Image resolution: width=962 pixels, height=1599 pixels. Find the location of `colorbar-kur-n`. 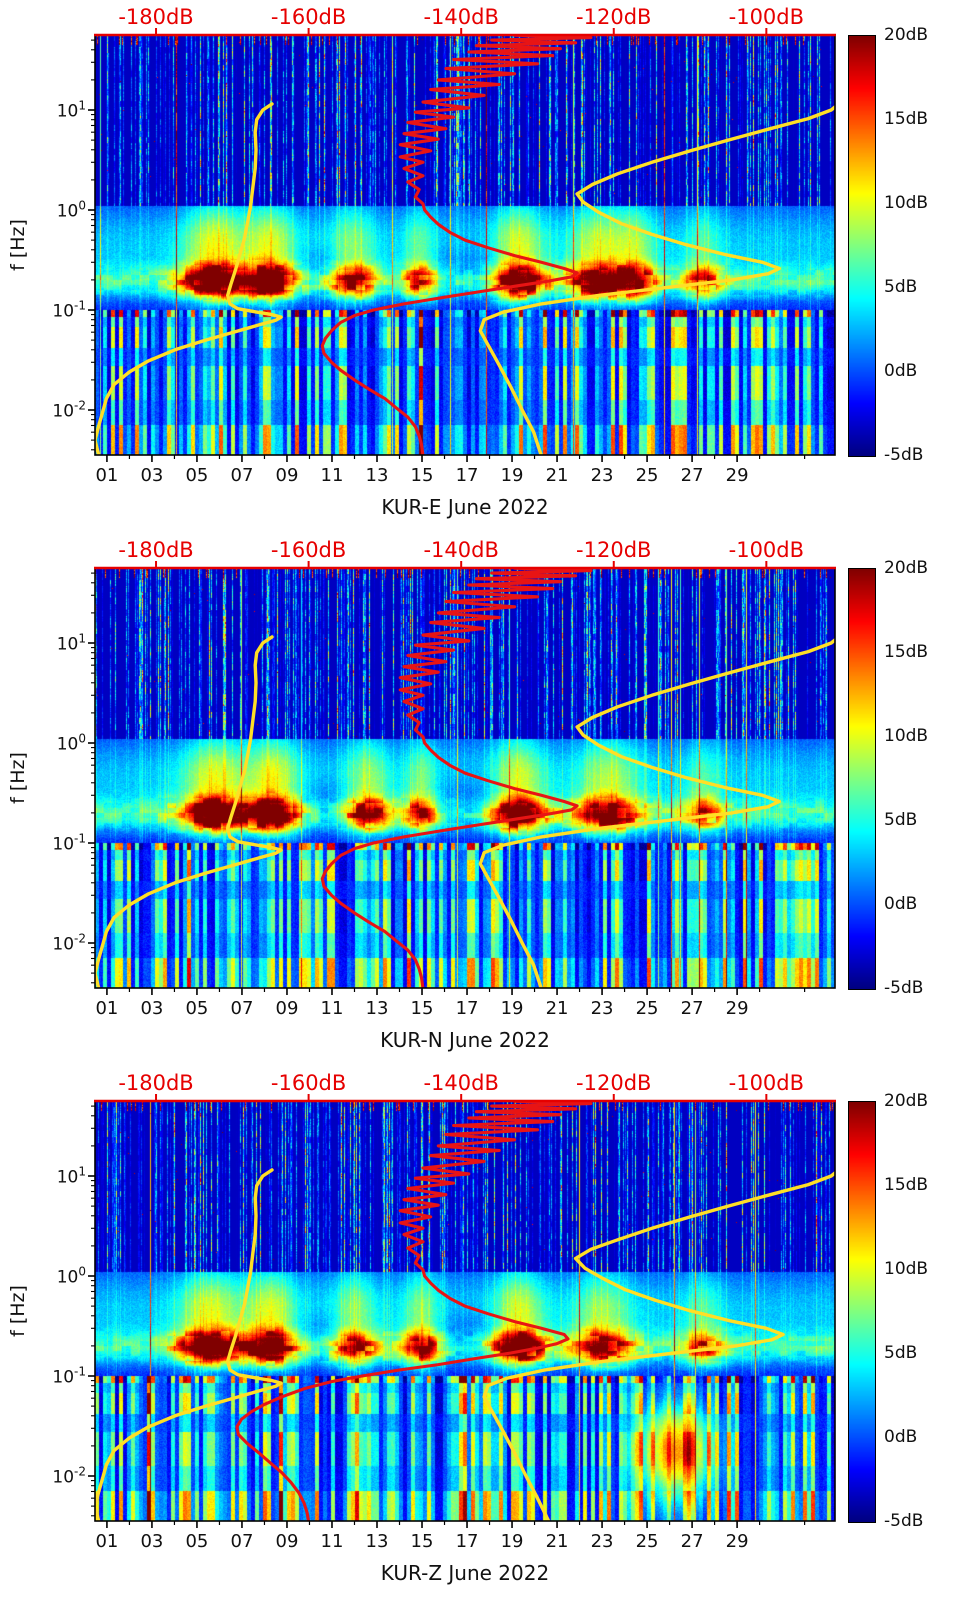

colorbar-kur-n is located at coordinates (862, 779).